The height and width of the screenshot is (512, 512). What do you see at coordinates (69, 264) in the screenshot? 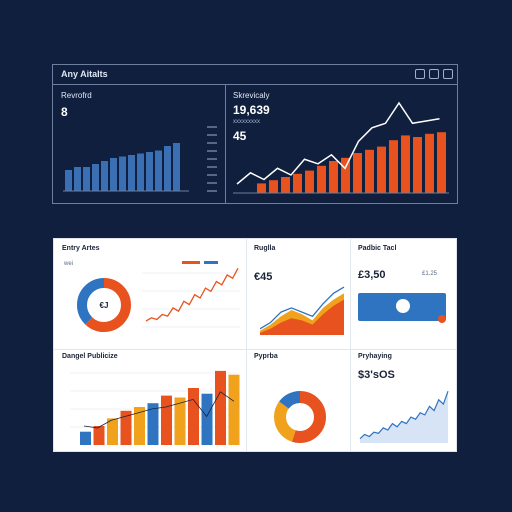
I see `card-subtitle: wei` at bounding box center [69, 264].